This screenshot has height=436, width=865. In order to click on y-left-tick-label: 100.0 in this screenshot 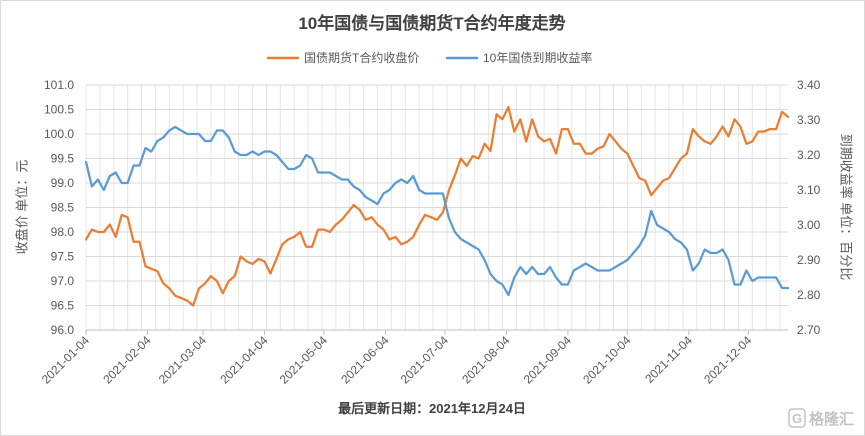, I will do `click(59, 134)`.